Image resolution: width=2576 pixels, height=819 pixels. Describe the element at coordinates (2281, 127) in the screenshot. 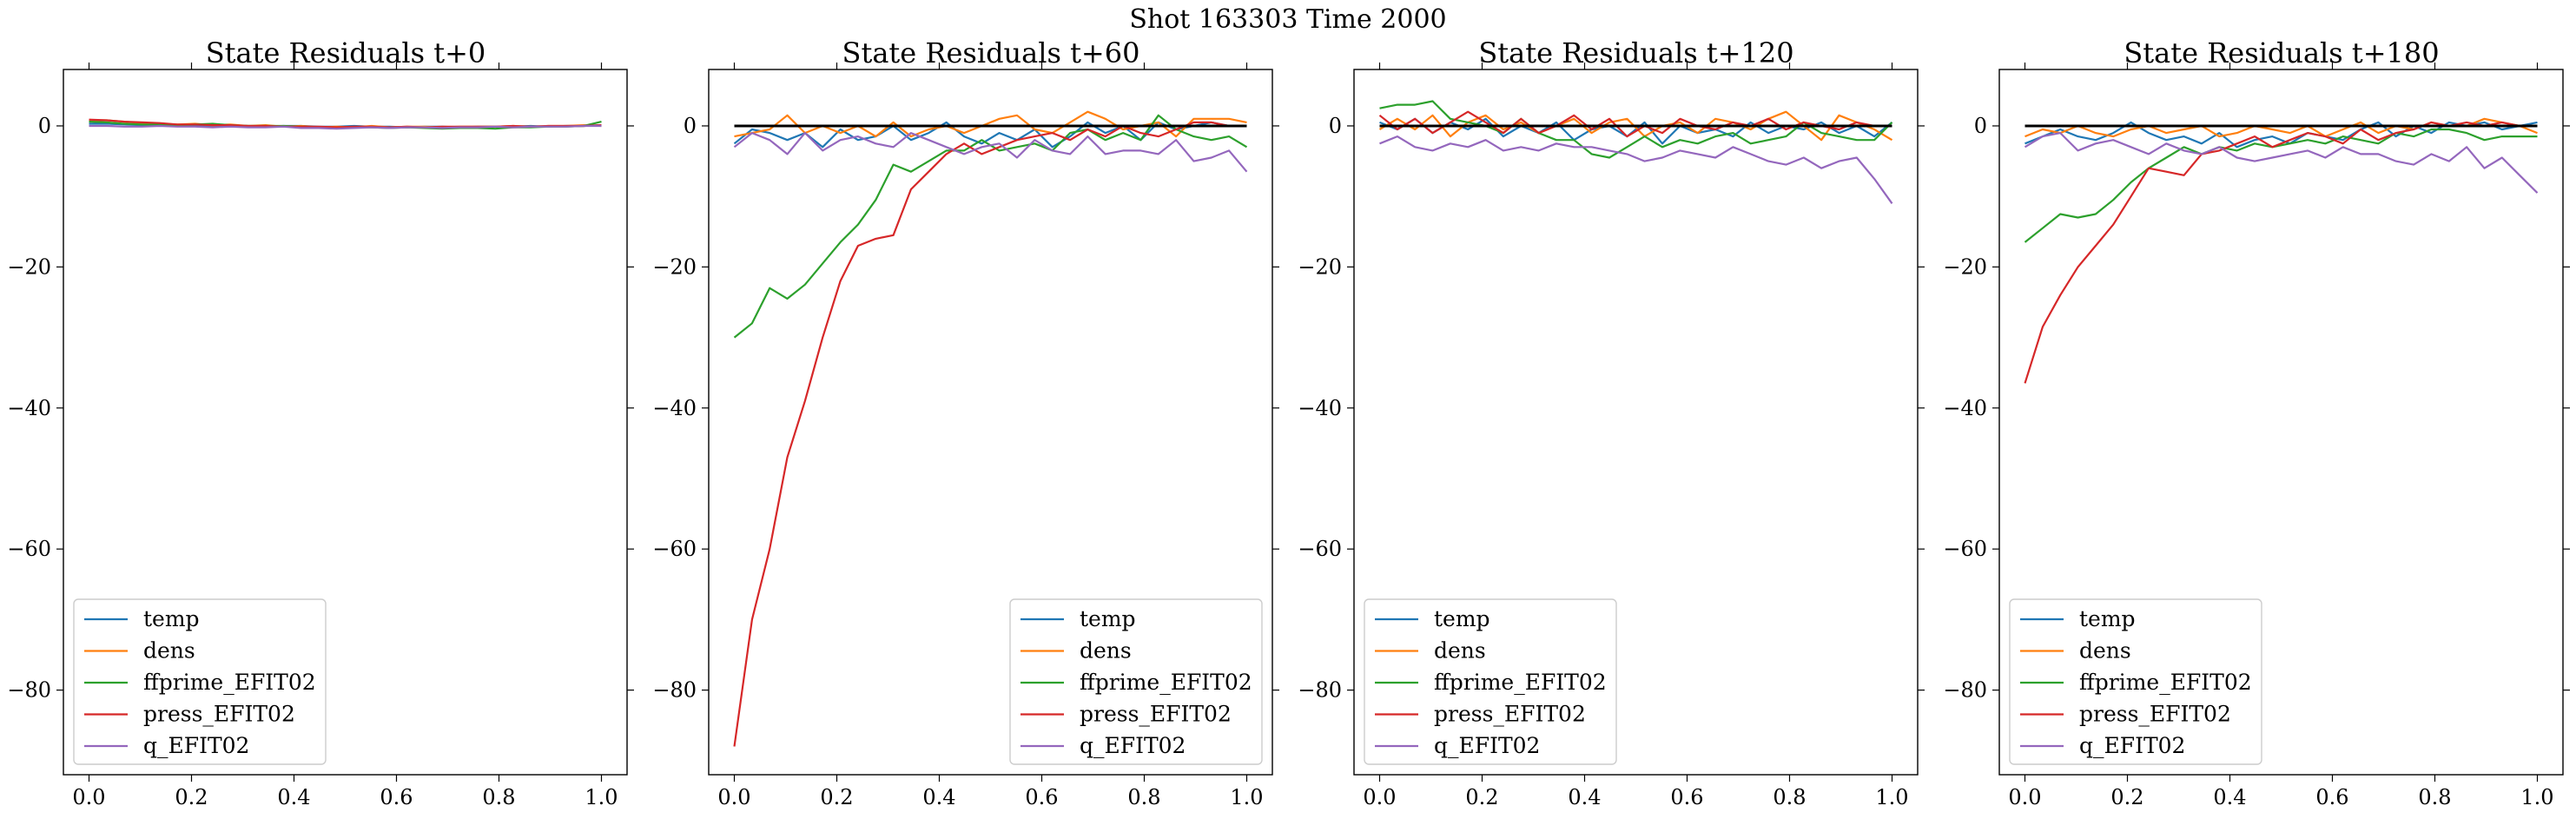

I see `series-line-dens` at that location.